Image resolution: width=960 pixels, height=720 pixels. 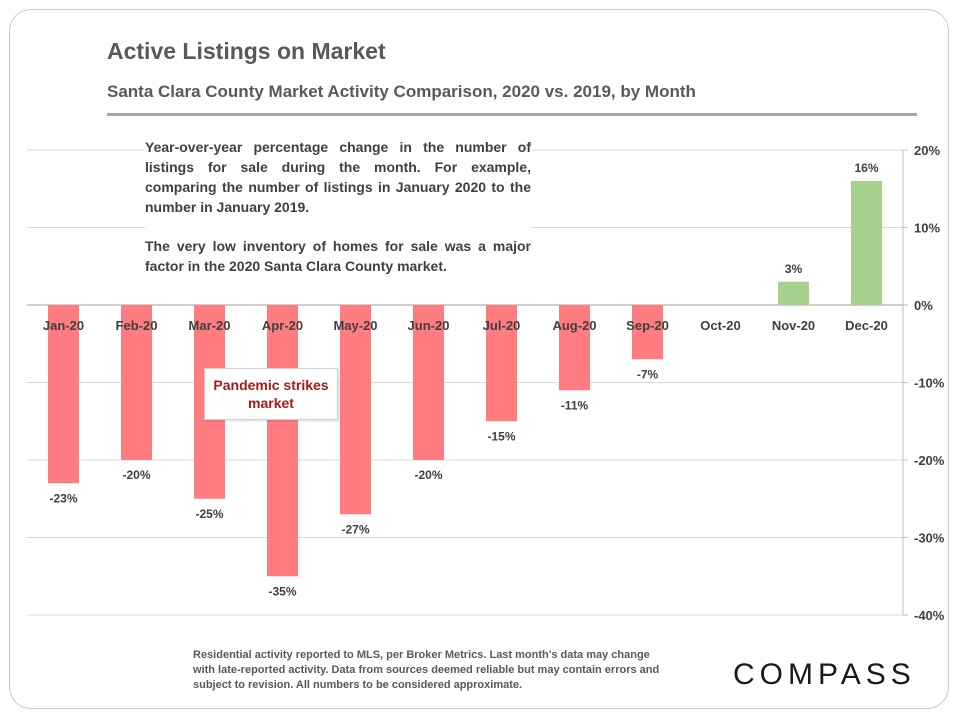 What do you see at coordinates (793, 325) in the screenshot?
I see `x-tick-label: Nov-20` at bounding box center [793, 325].